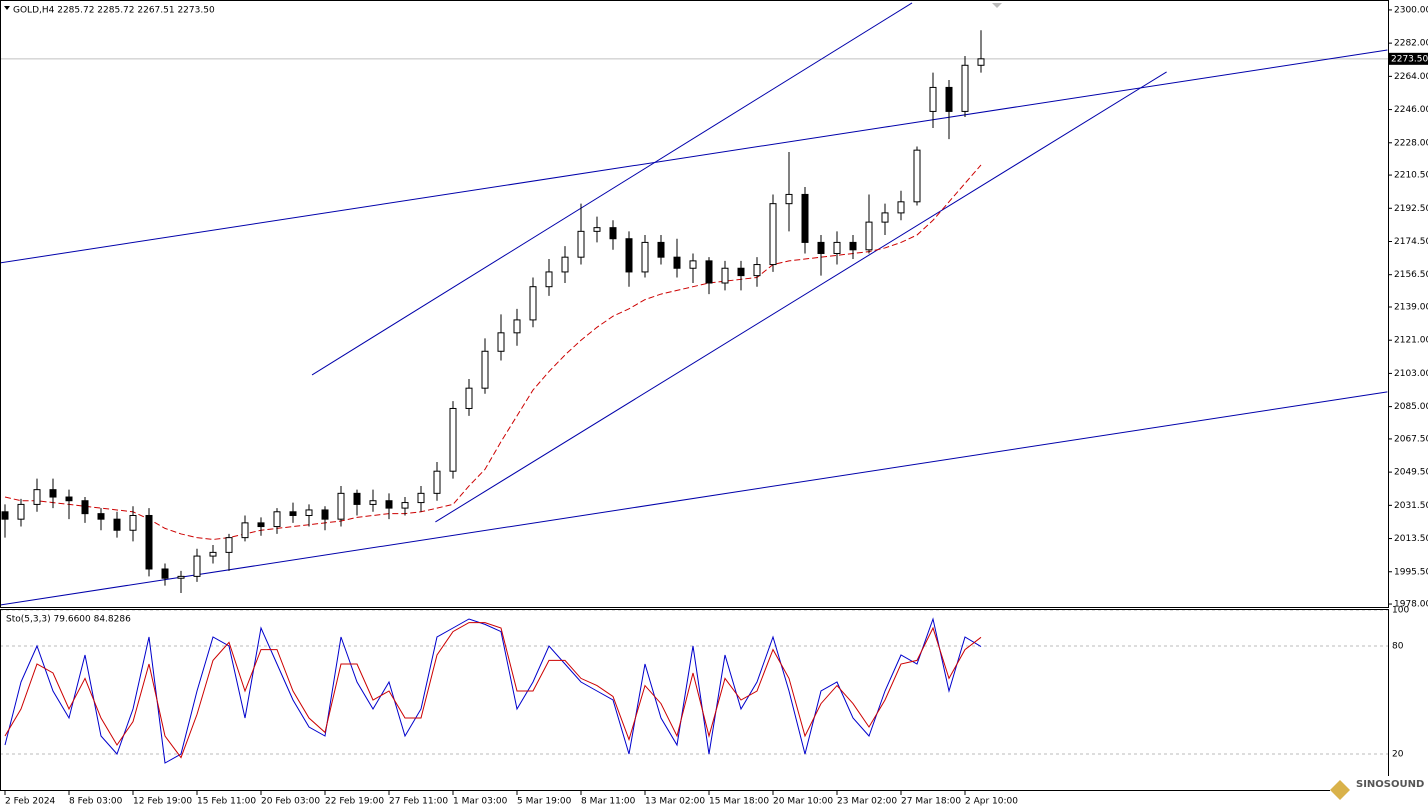 Image resolution: width=1428 pixels, height=810 pixels. I want to click on last-price-label: 2273.50, so click(1409, 59).